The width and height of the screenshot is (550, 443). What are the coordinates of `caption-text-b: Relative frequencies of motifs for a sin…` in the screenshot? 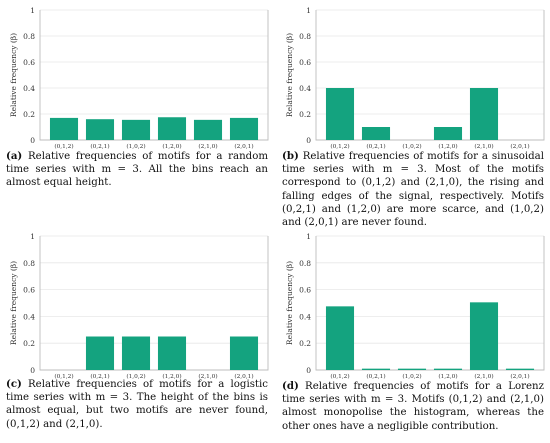 It's located at (413, 190).